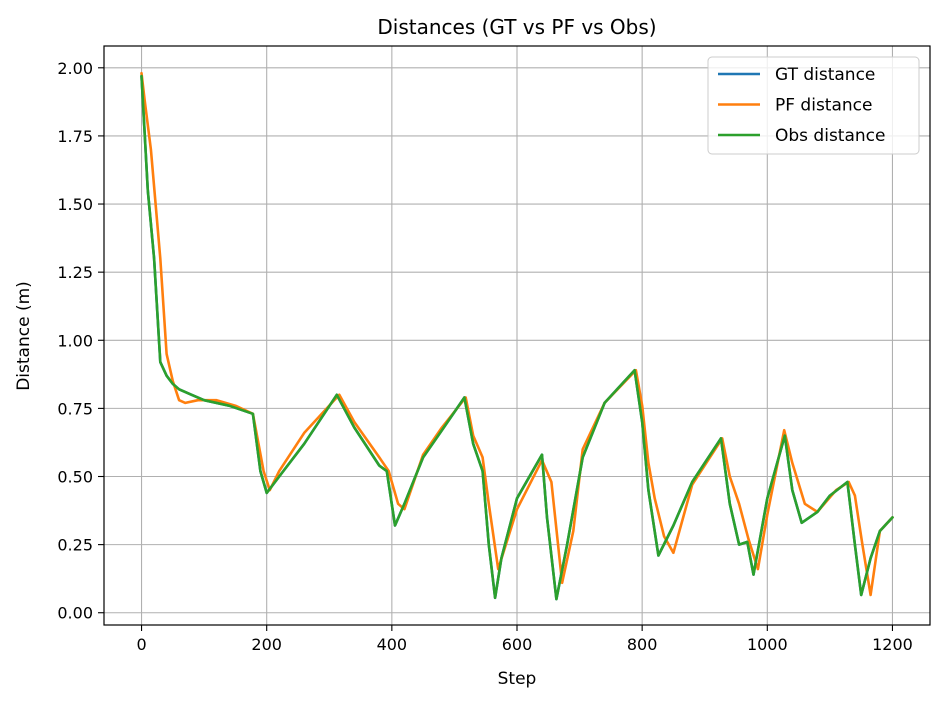 Image resolution: width=943 pixels, height=708 pixels. Describe the element at coordinates (642, 644) in the screenshot. I see `x-tick-label: 800` at that location.